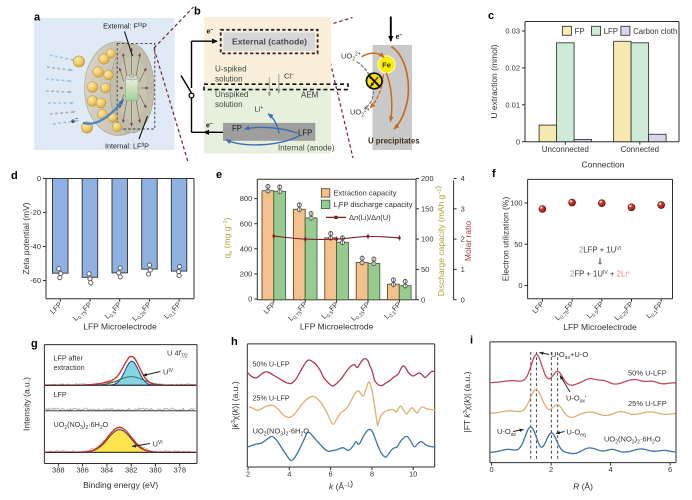 The height and width of the screenshot is (500, 692). Describe the element at coordinates (168, 372) in the screenshot. I see `svg-text: UIV` at that location.